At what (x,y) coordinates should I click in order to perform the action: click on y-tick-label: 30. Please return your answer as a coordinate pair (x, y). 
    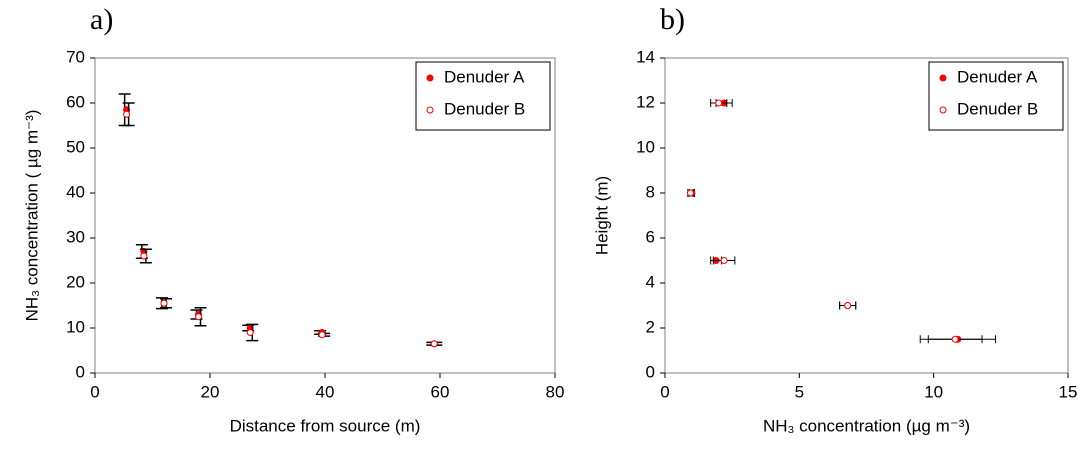
    Looking at the image, I should click on (75, 236).